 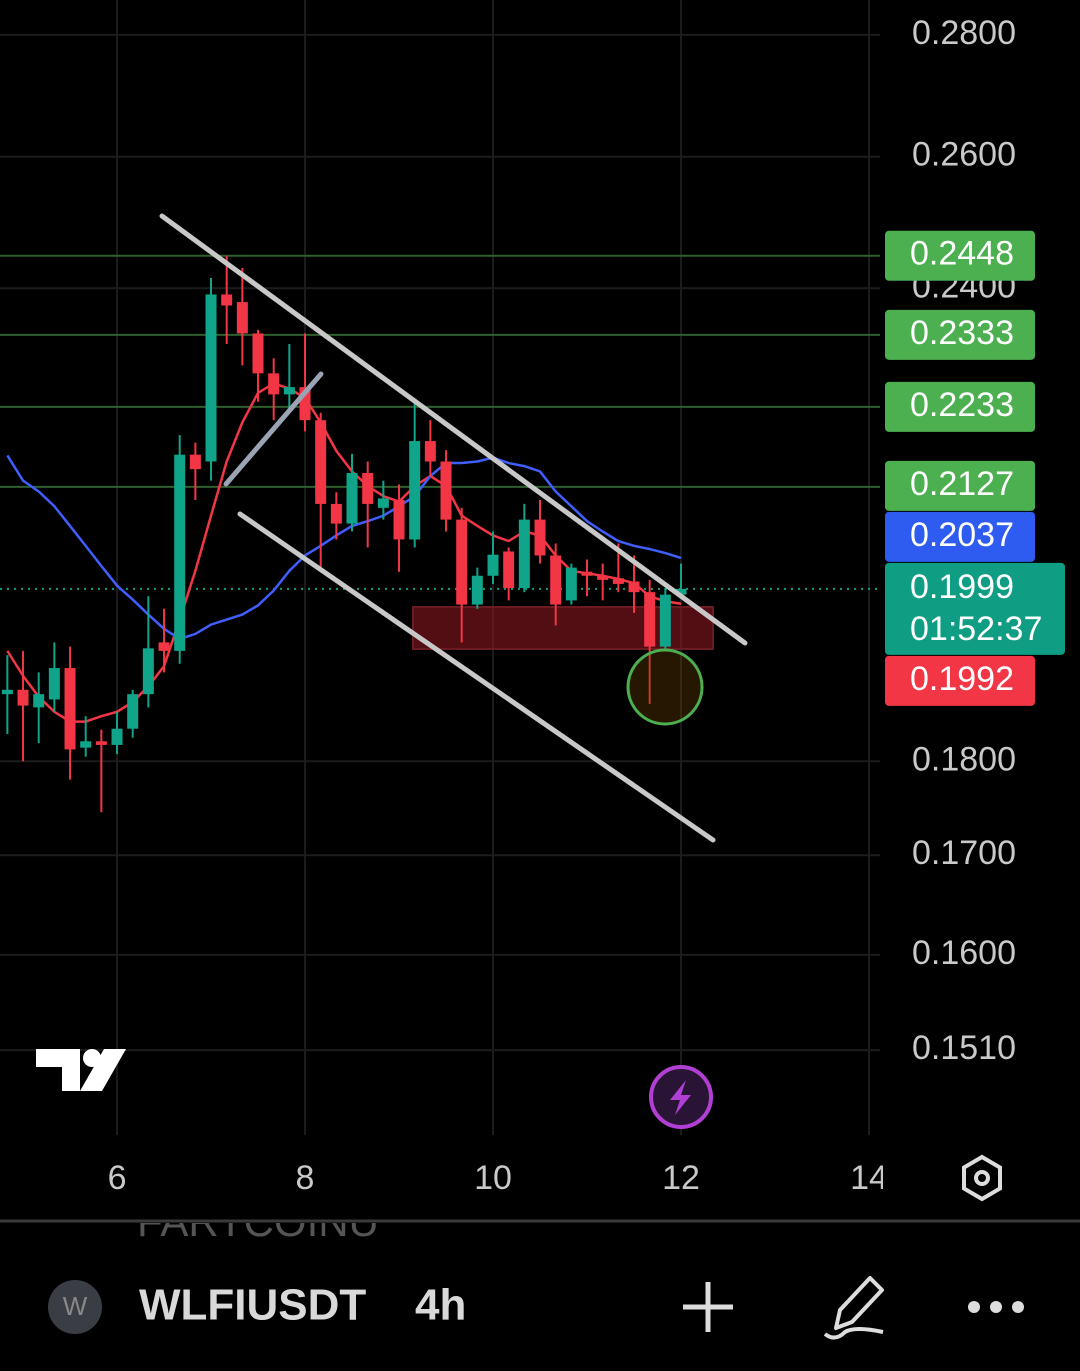 What do you see at coordinates (975, 608) in the screenshot?
I see `last-price-badge` at bounding box center [975, 608].